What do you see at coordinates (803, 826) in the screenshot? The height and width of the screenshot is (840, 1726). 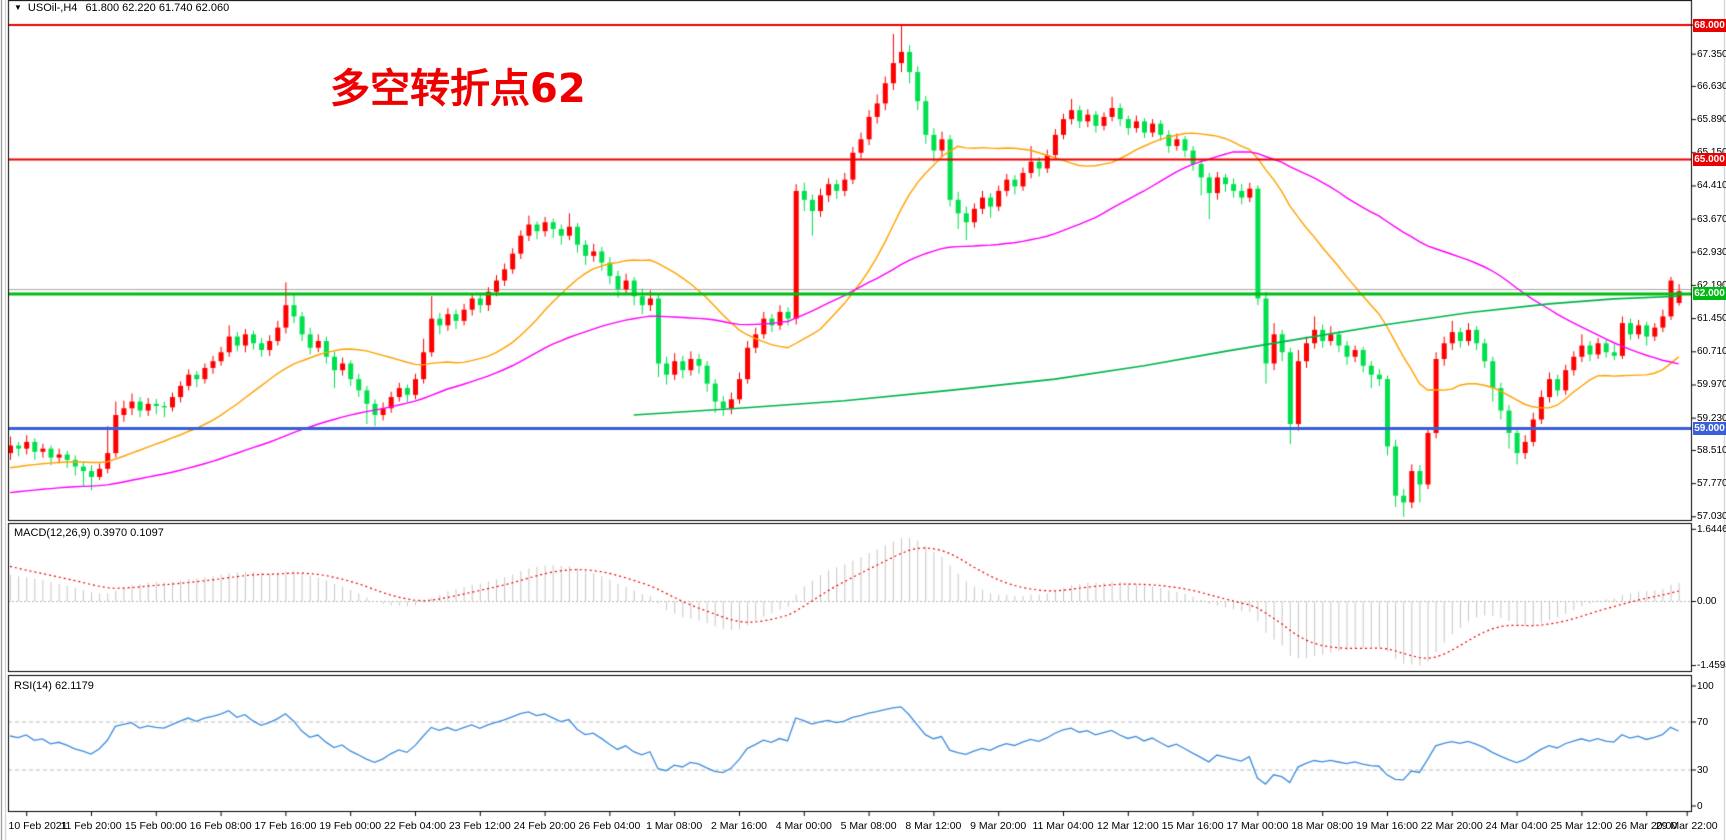 I see `date-tick-label: 4 Mar 00:00` at bounding box center [803, 826].